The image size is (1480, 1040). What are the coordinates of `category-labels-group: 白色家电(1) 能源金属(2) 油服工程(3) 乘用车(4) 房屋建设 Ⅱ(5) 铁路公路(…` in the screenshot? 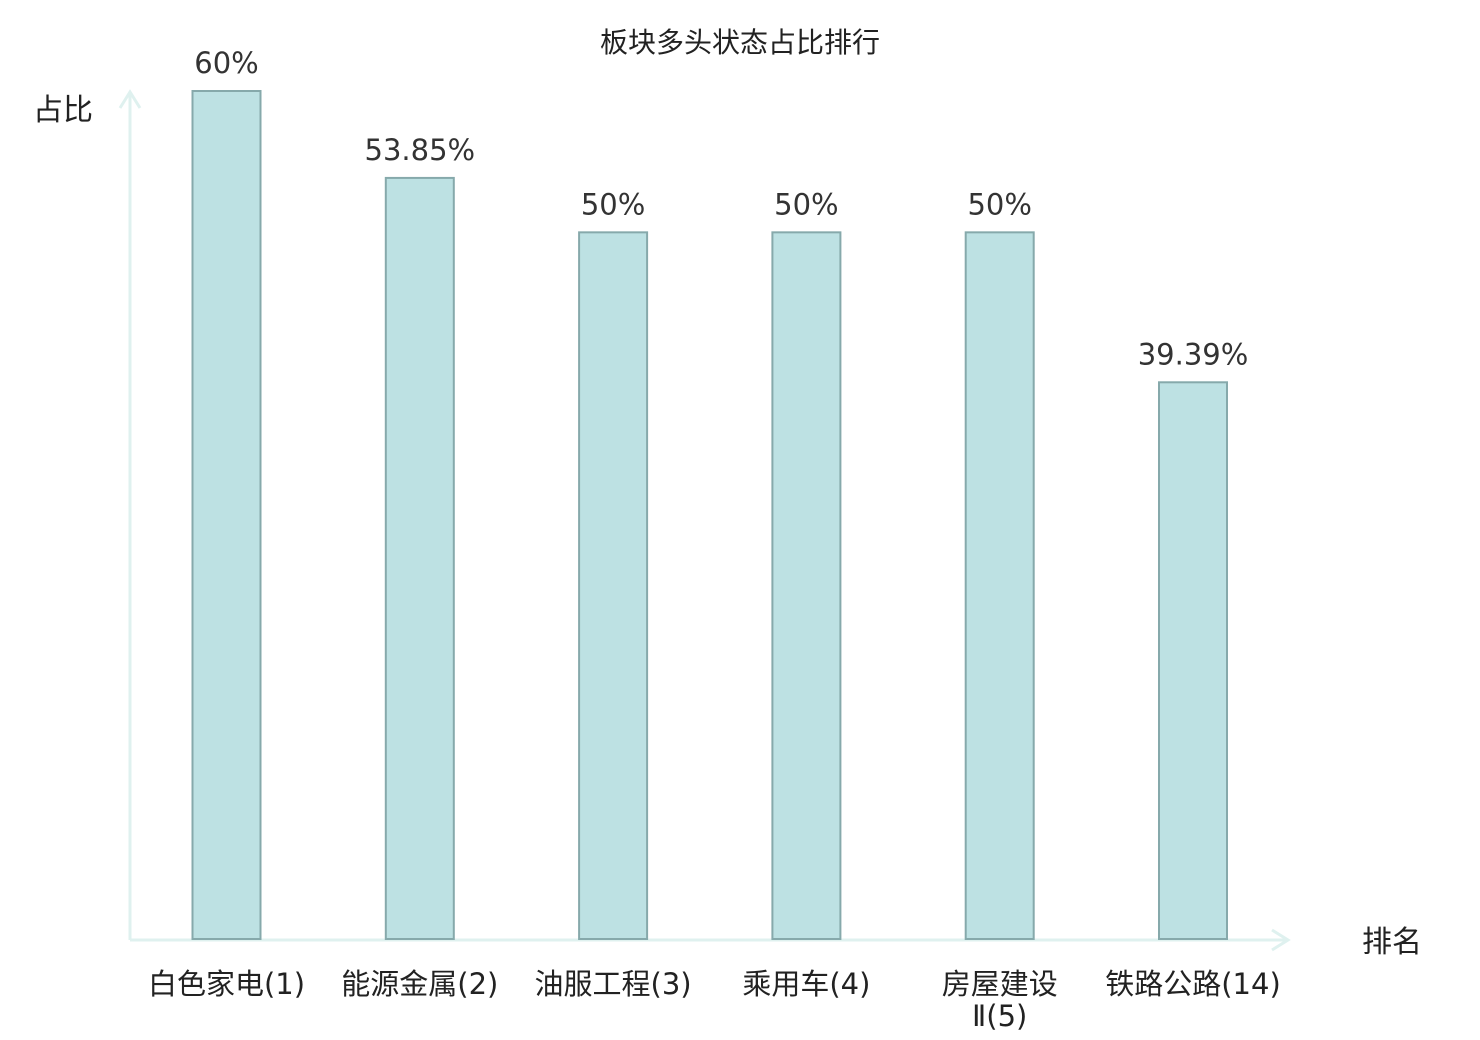 It's located at (714, 1000).